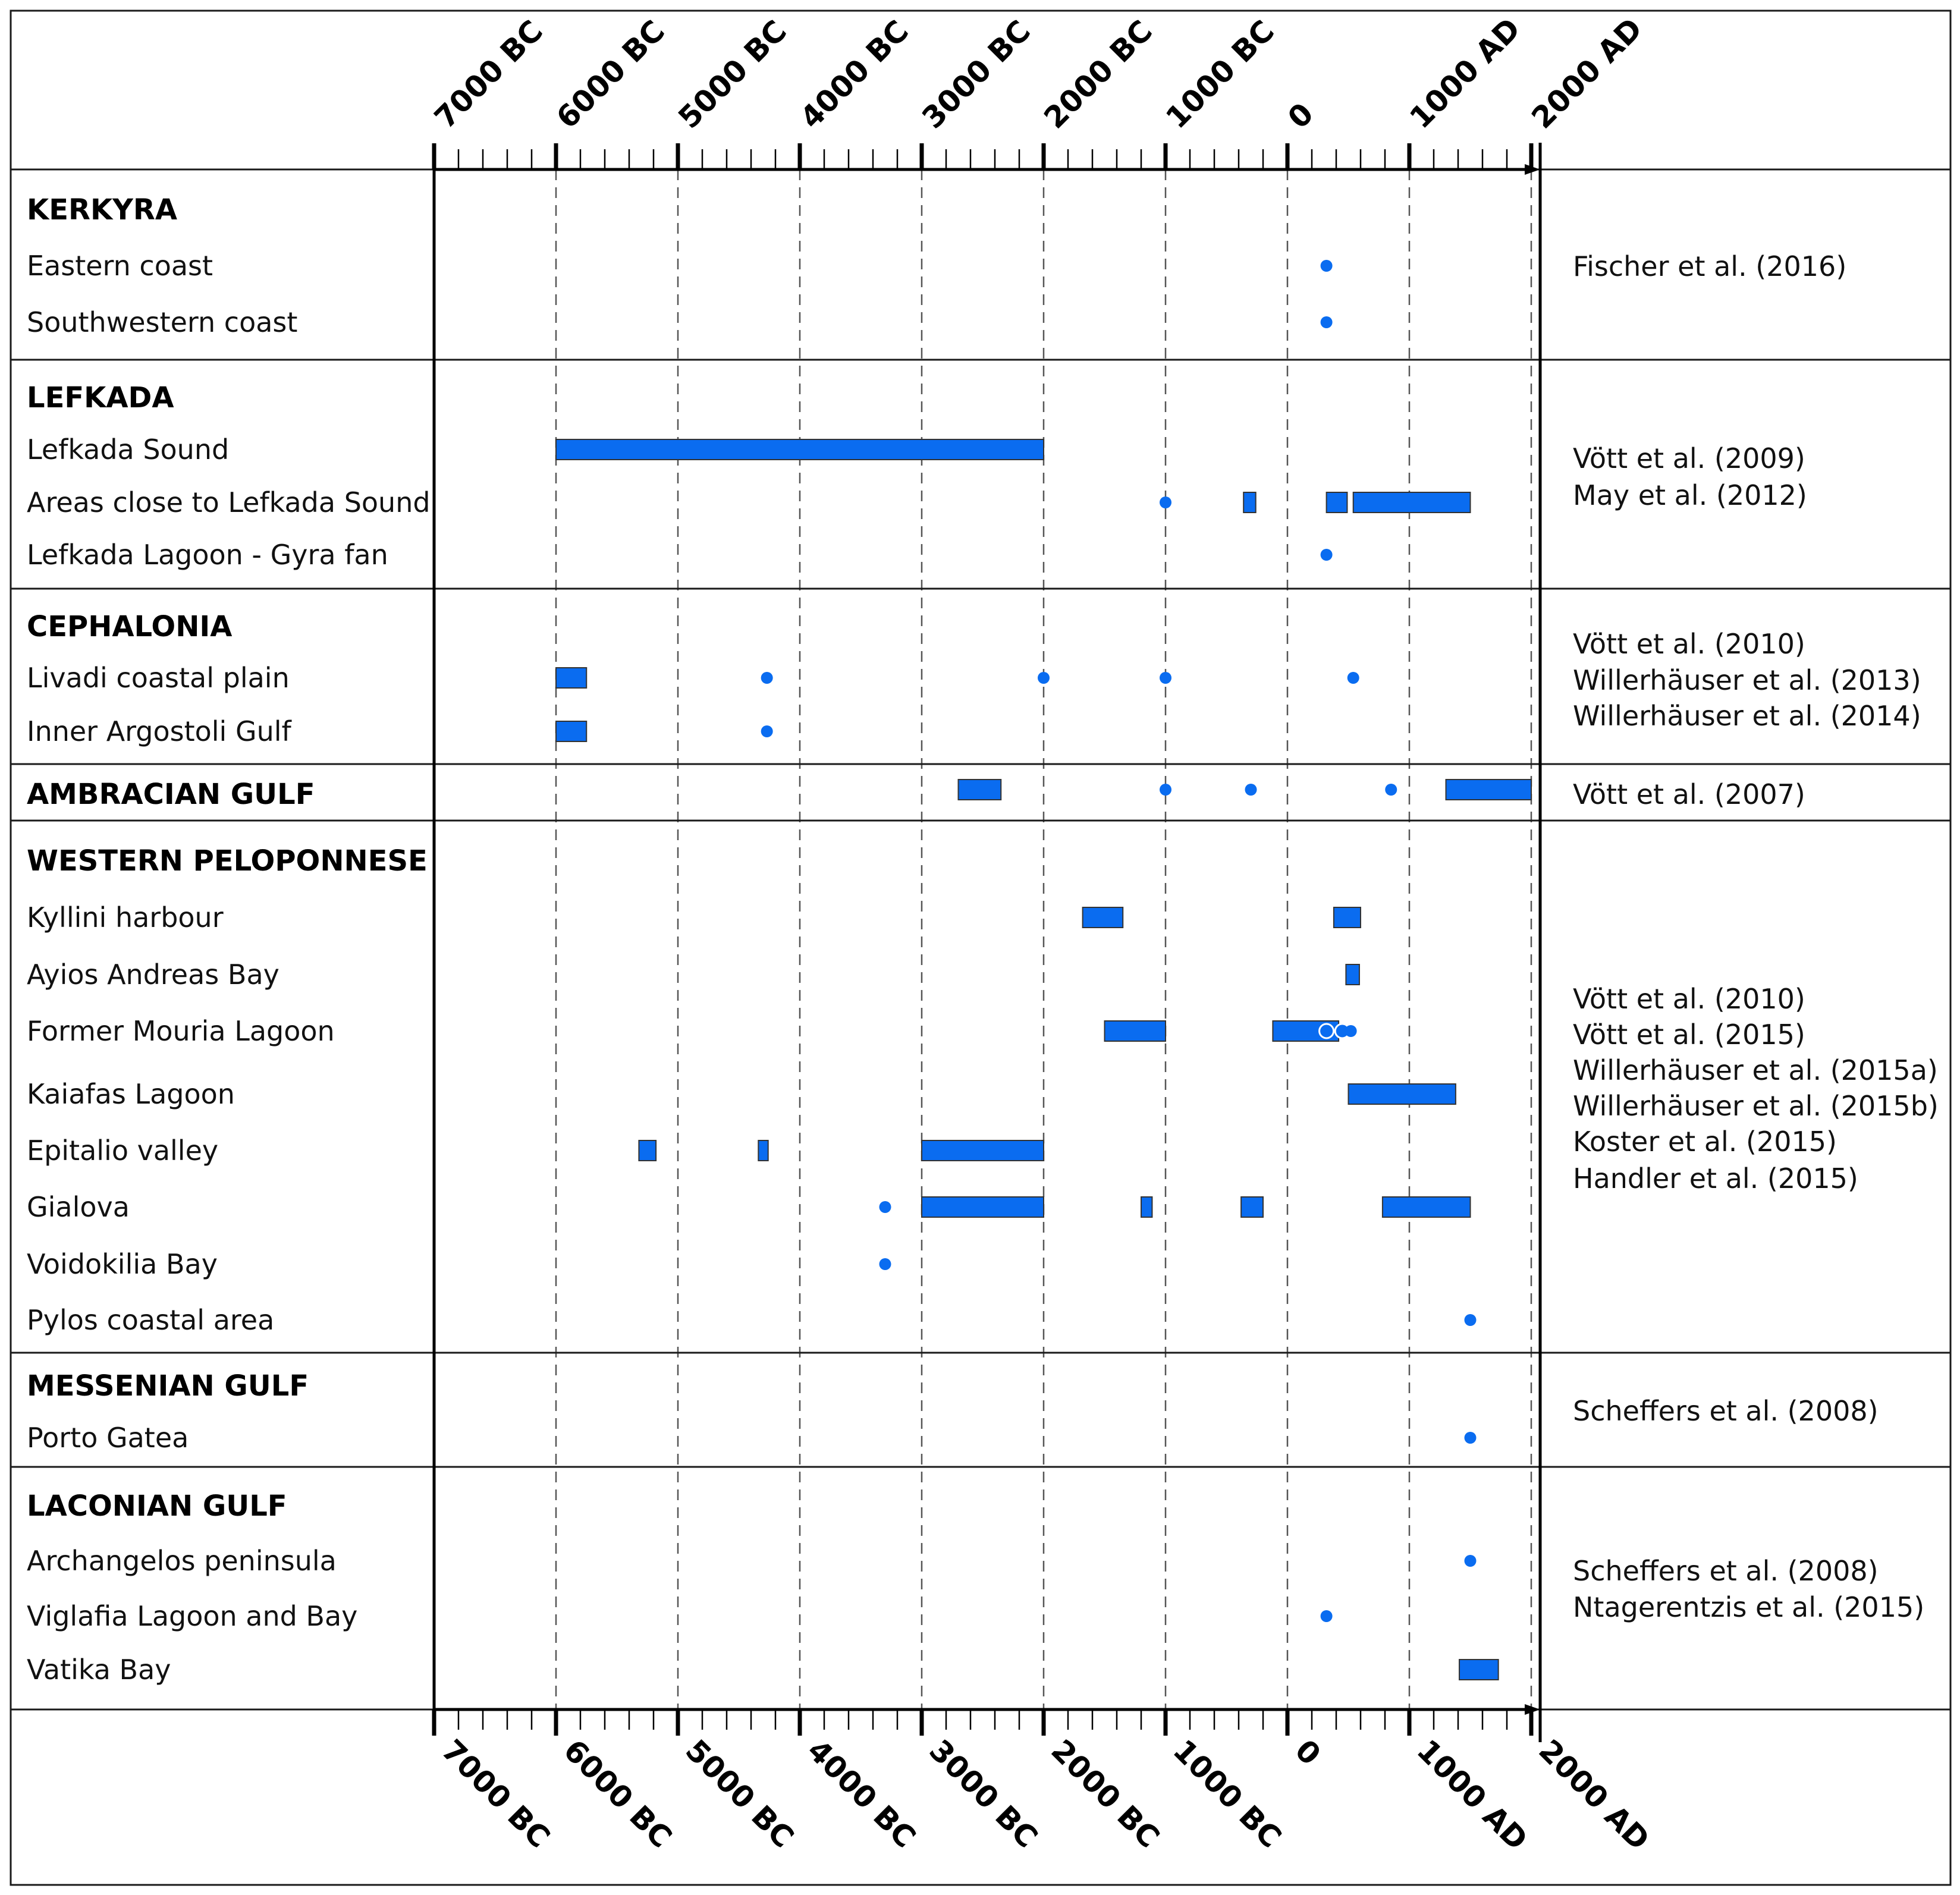 This screenshot has width=1960, height=1895. Describe the element at coordinates (129, 626) in the screenshot. I see `group-title: CEPHALONIA` at that location.